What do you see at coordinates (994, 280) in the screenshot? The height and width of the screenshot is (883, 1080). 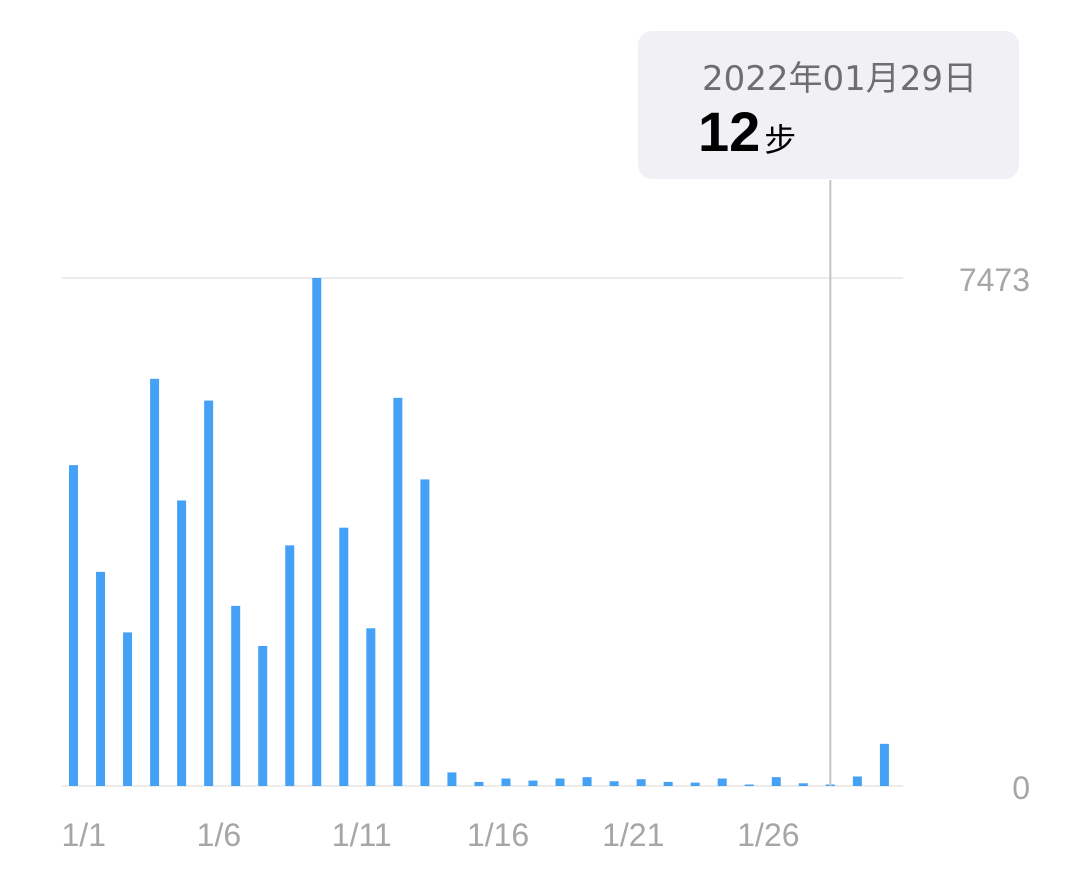 I see `y-tick-label: 7473` at bounding box center [994, 280].